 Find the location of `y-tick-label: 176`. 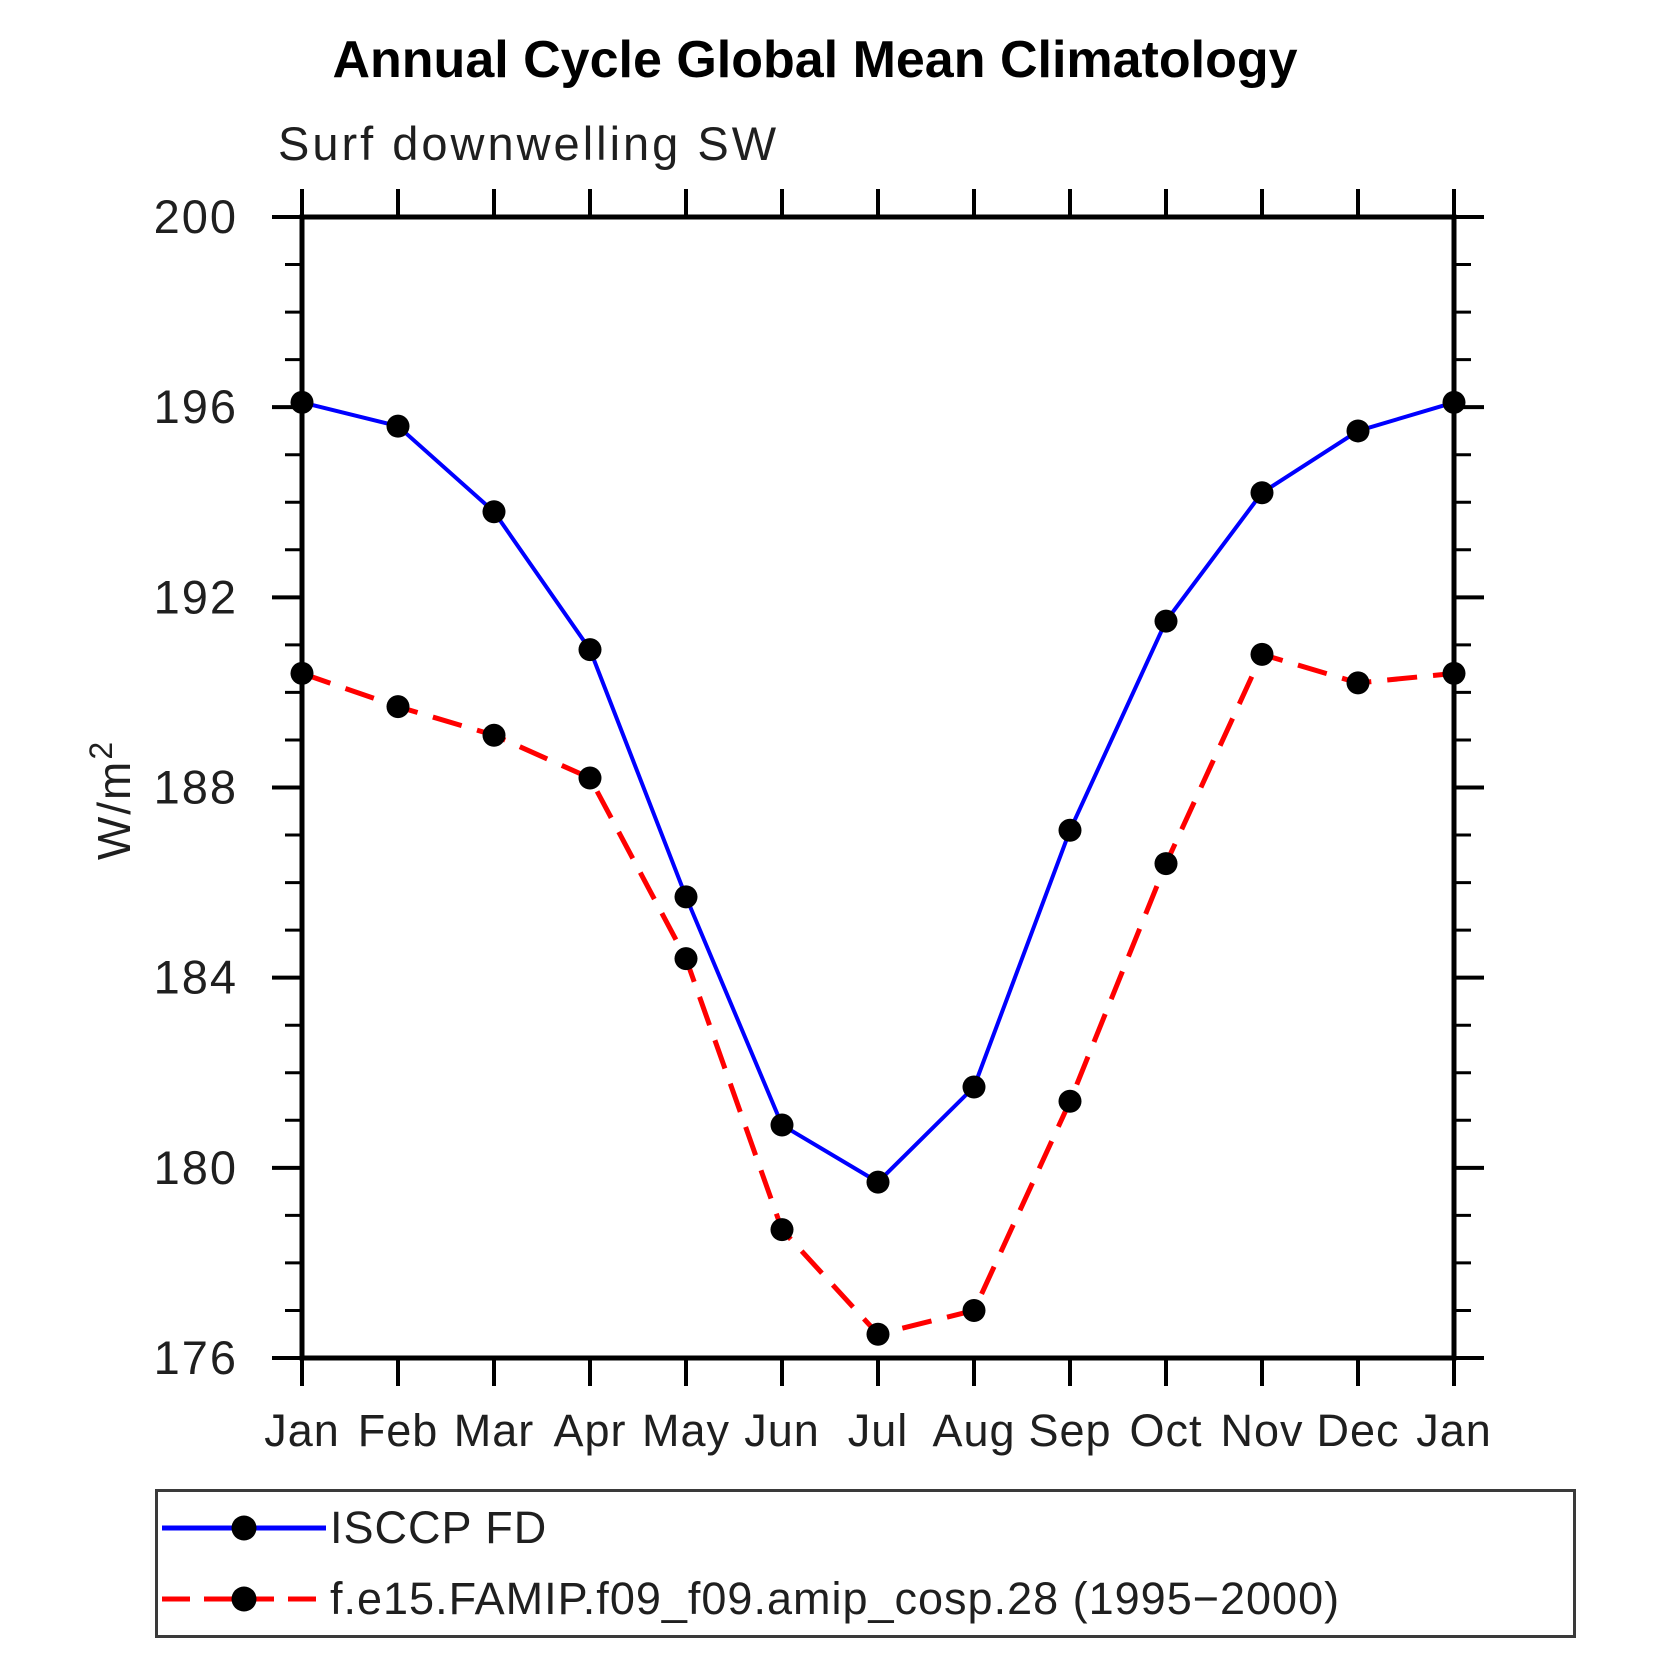

y-tick-label: 176 is located at coordinates (196, 1357).